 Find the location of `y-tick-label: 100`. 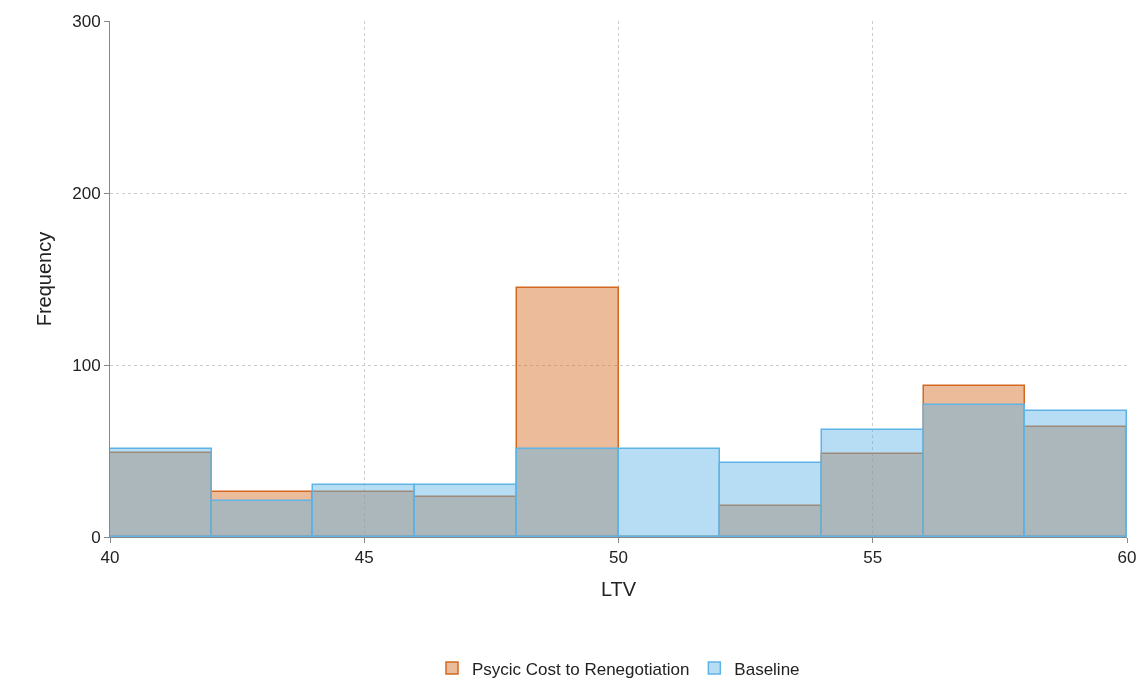

y-tick-label: 100 is located at coordinates (86, 365).